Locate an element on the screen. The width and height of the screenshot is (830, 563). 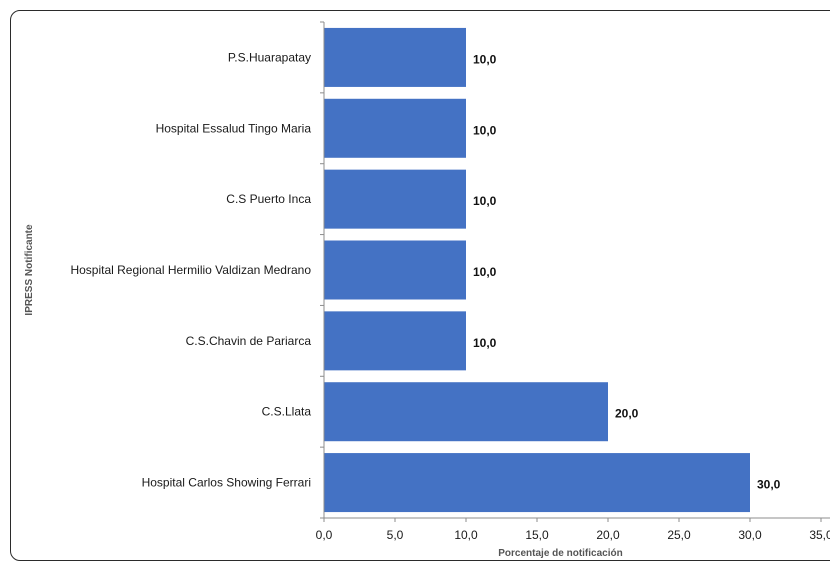
x-tick-label: 10,0 is located at coordinates (466, 535).